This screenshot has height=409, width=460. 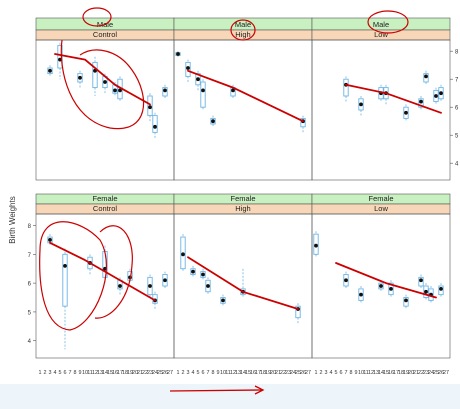 What do you see at coordinates (421, 373) in the screenshot?
I see `x-tick-label: 22` at bounding box center [421, 373].